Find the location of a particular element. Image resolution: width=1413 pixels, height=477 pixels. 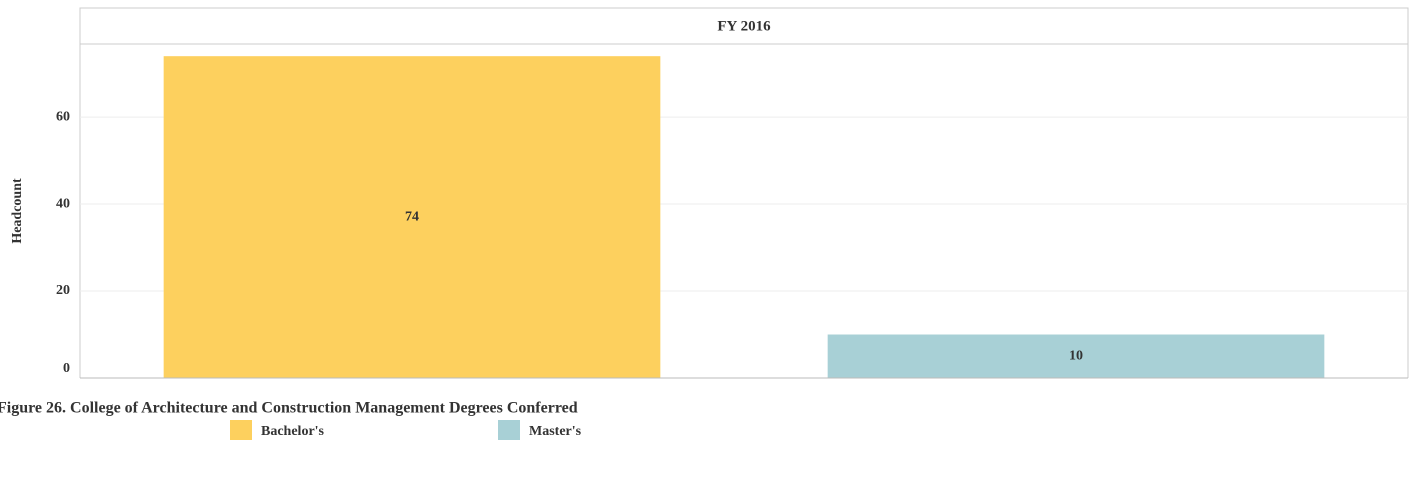

facet-label: FY 2016 is located at coordinates (744, 26).